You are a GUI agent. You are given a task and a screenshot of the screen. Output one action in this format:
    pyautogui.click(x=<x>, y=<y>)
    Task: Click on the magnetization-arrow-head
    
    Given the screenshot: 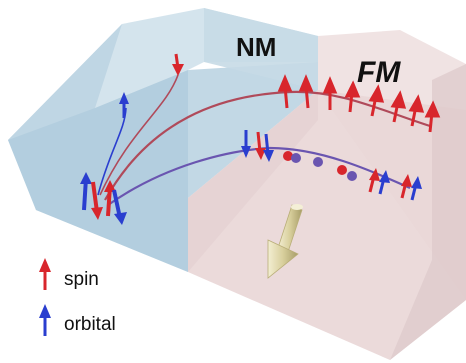 What is the action you would take?
    pyautogui.click(x=283, y=259)
    